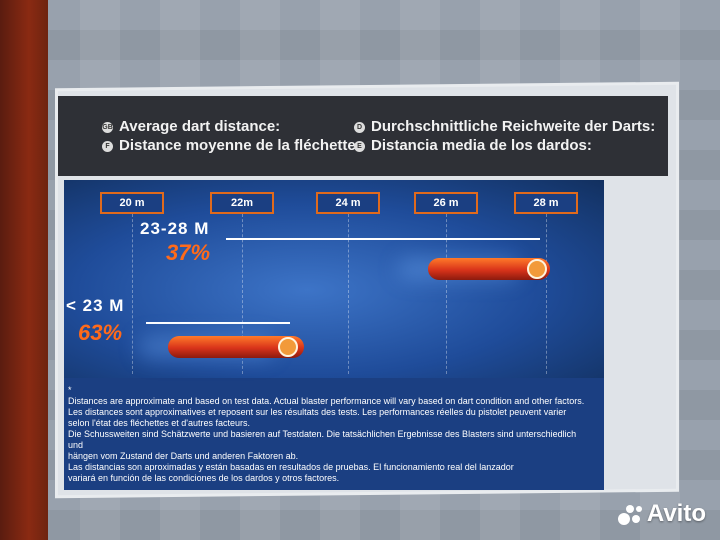  What do you see at coordinates (191, 126) in the screenshot?
I see `header-en: GB Average dart distance:` at bounding box center [191, 126].